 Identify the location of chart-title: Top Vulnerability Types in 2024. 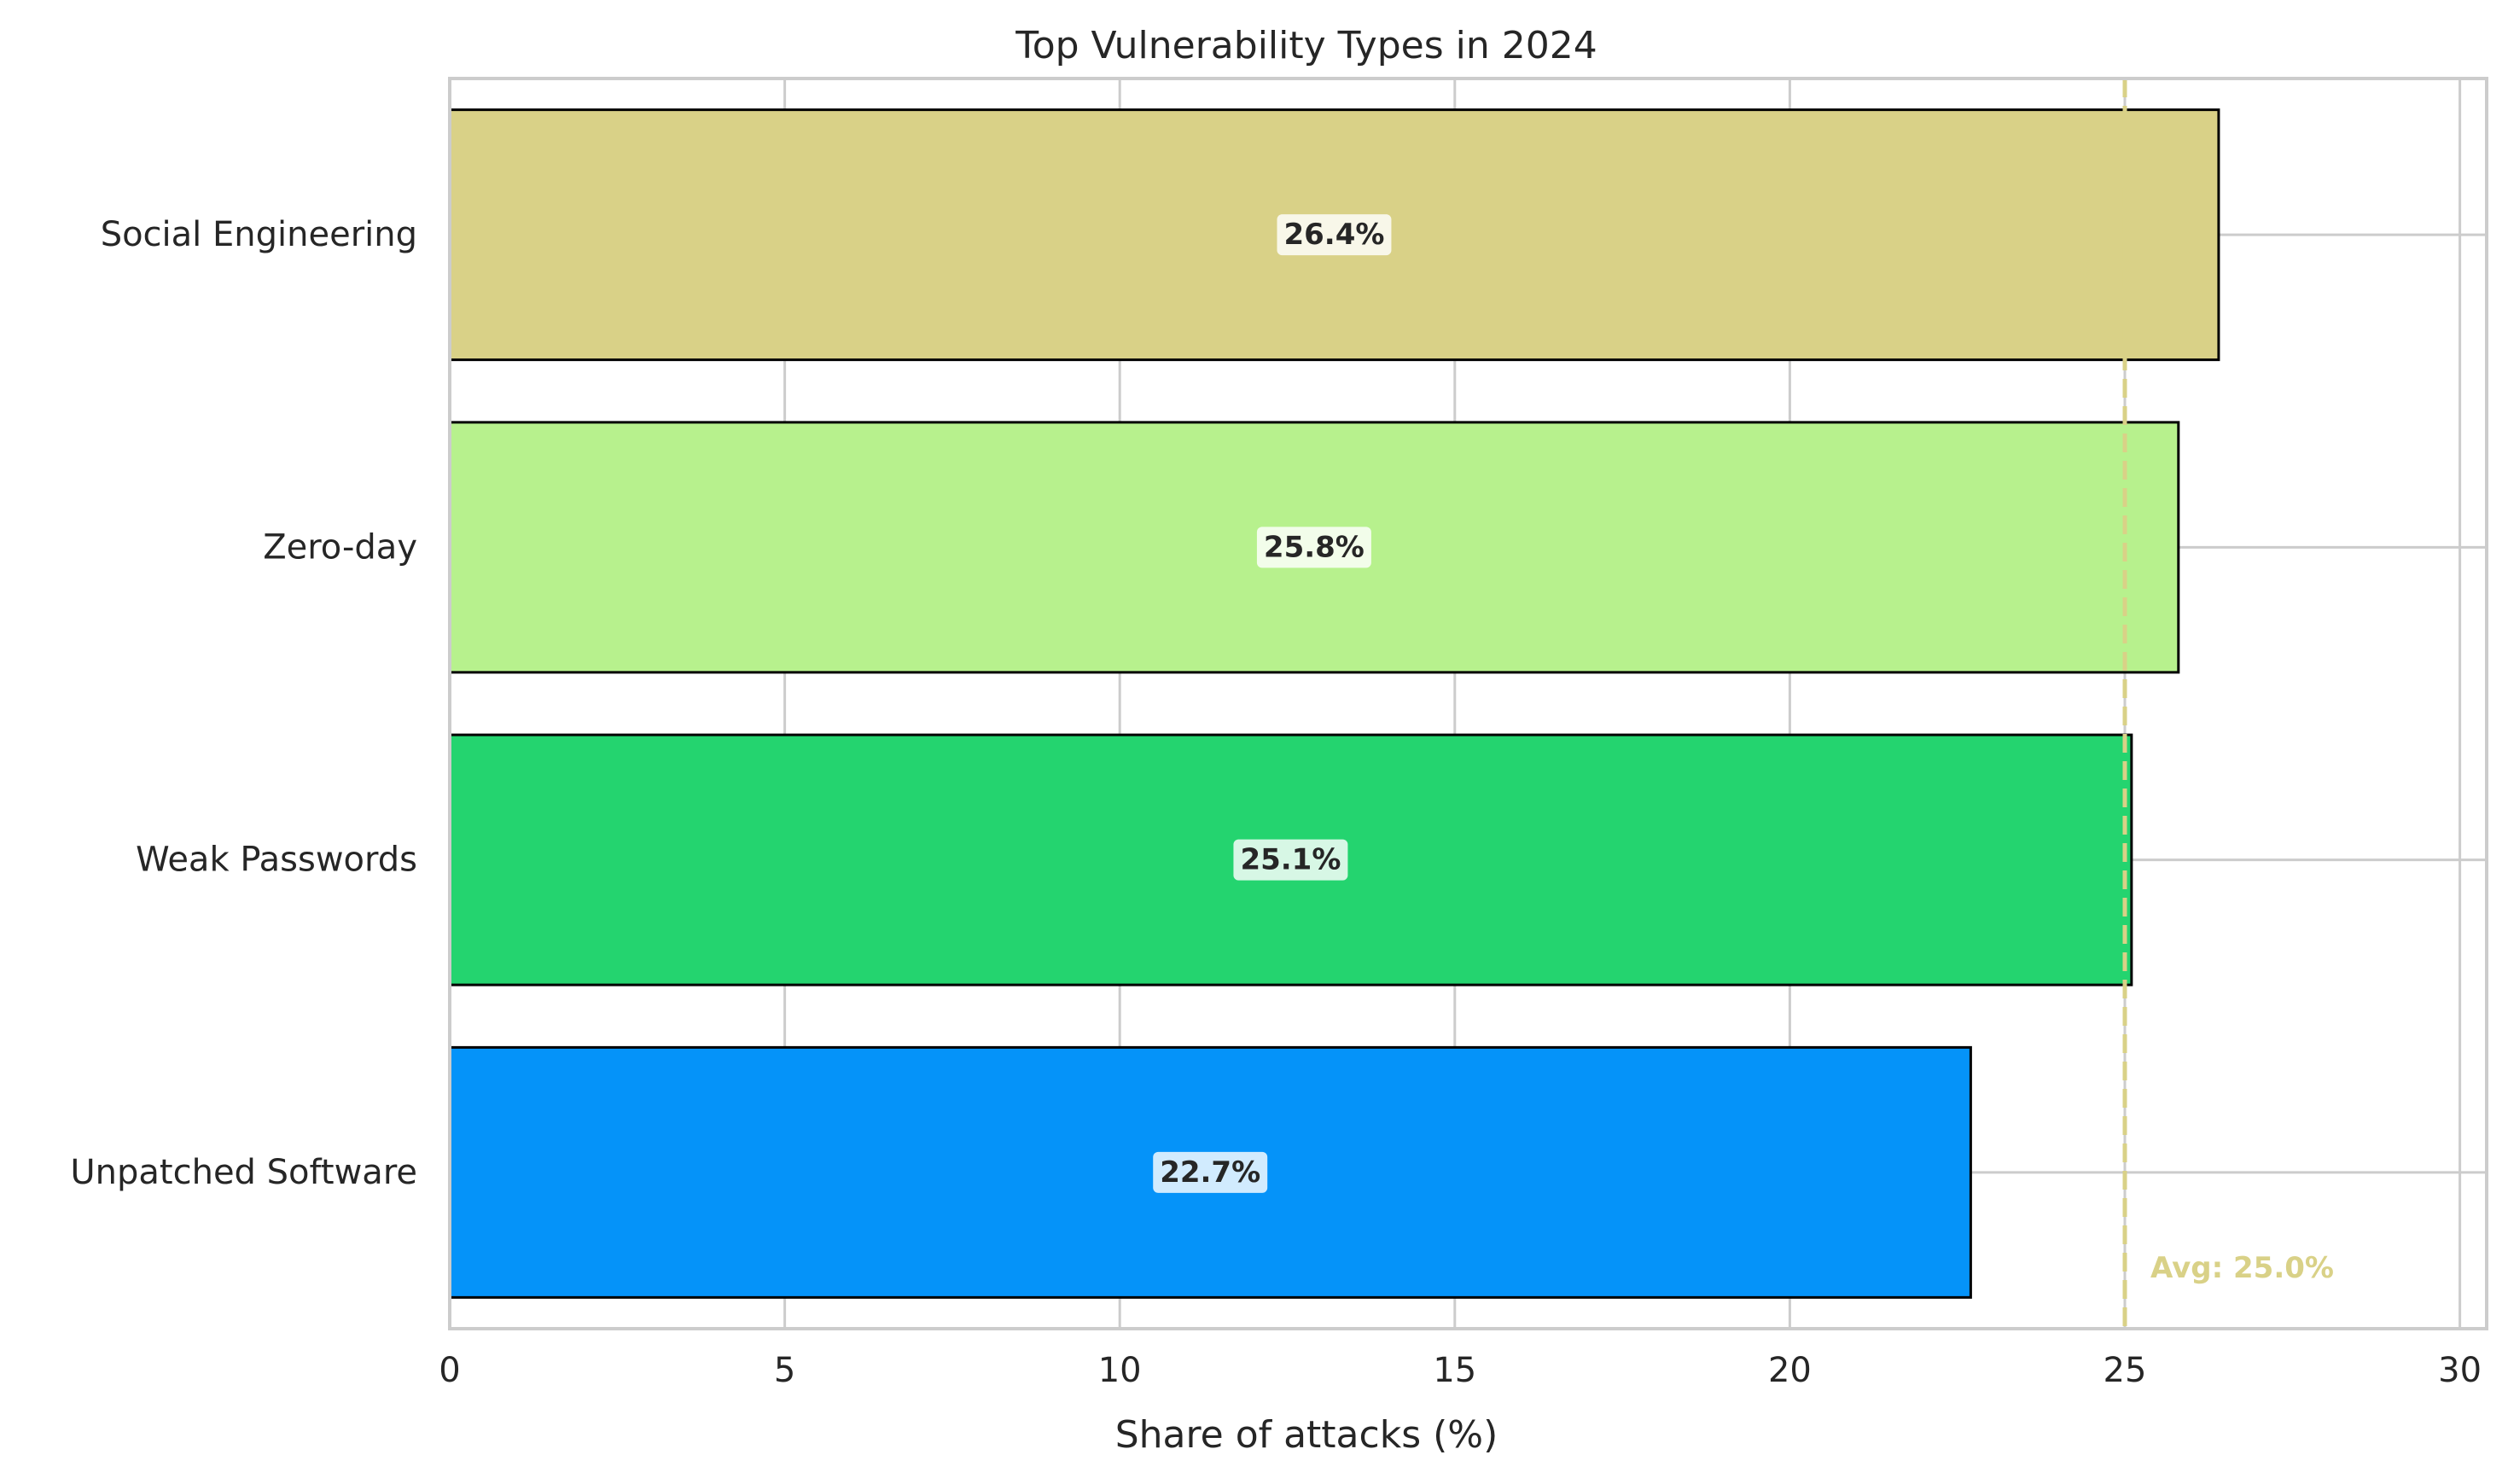
(1306, 45).